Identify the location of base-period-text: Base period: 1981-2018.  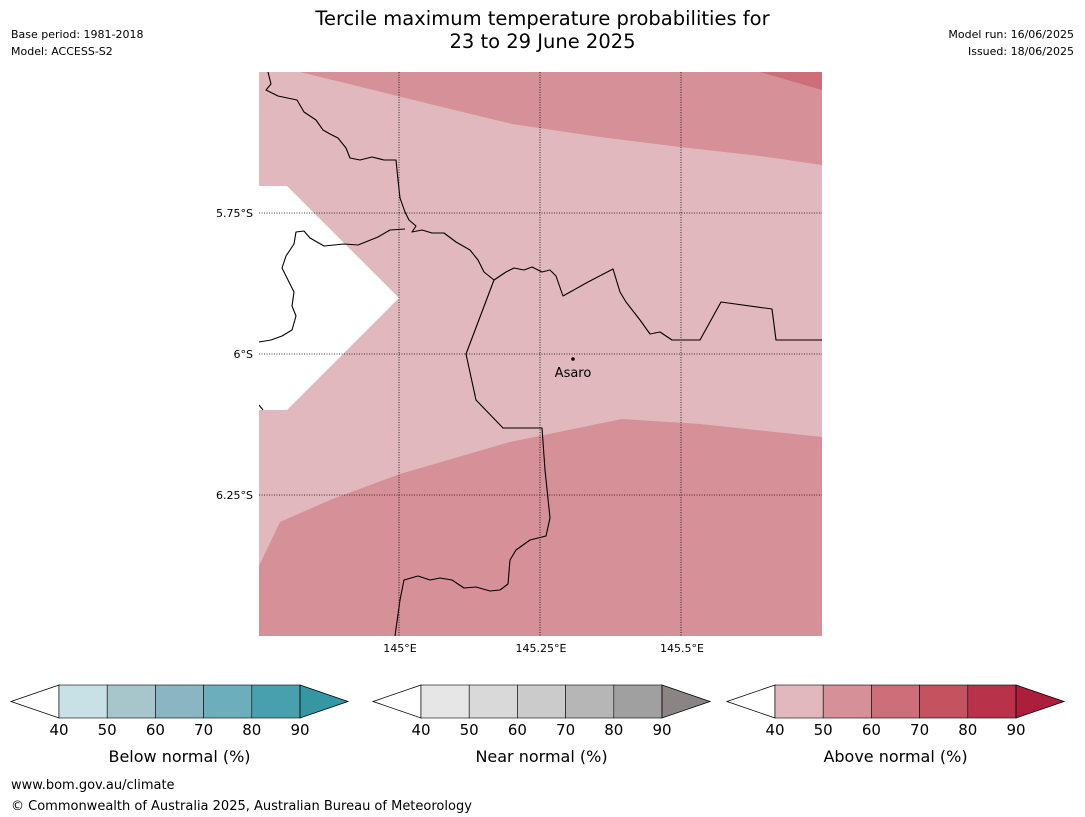
(77, 34).